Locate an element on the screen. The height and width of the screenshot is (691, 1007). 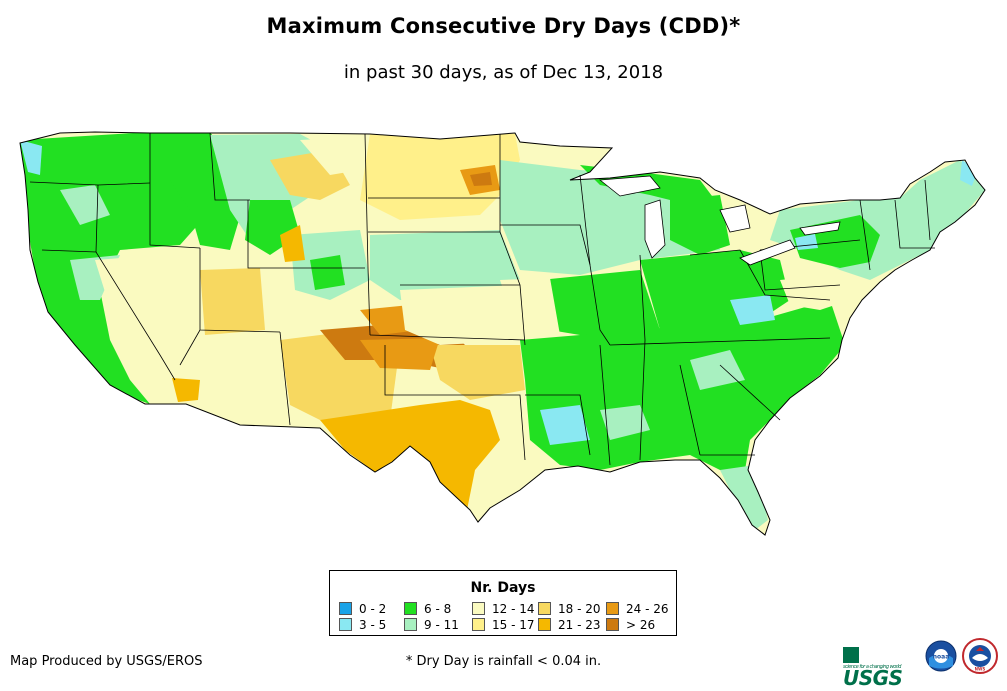
legend-item: 3 - 5 is located at coordinates (362, 625).